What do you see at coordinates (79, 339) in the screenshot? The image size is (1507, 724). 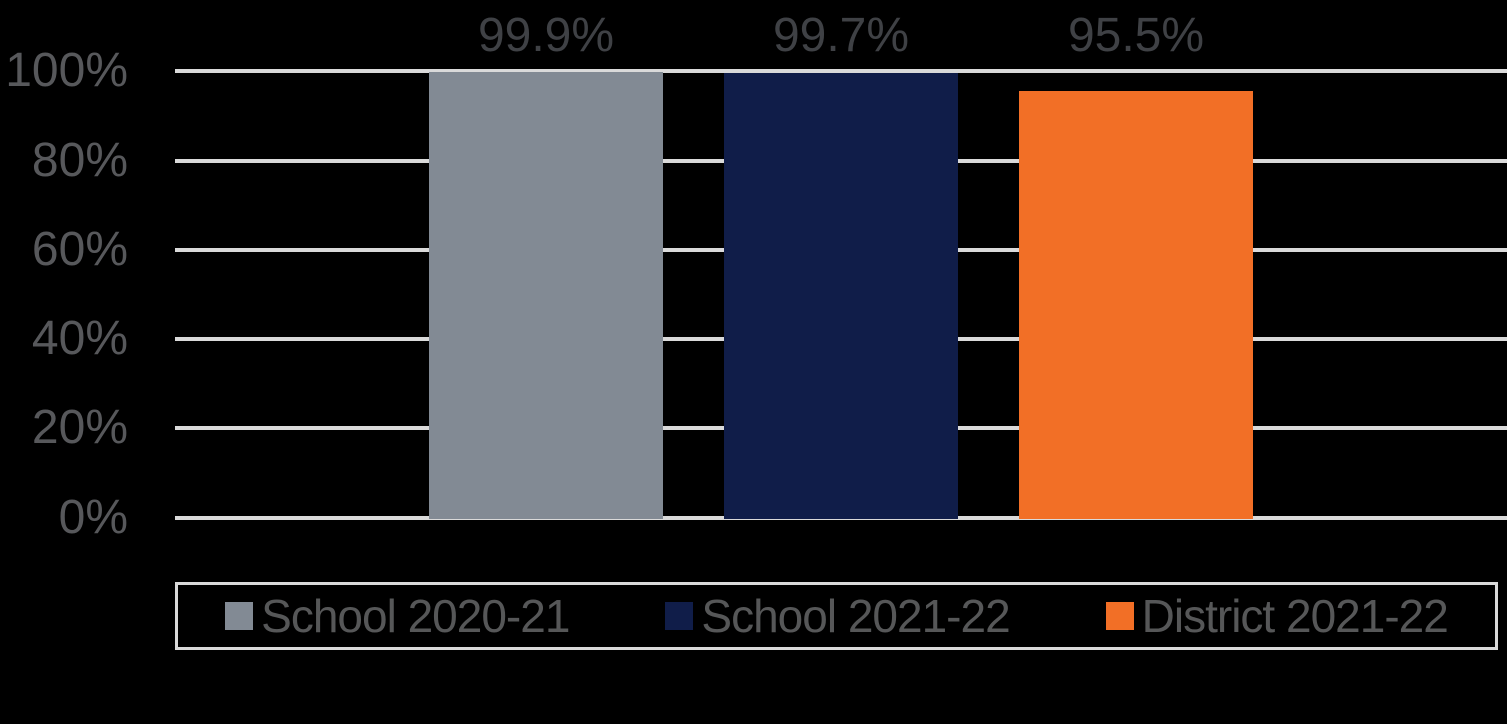 I see `y-tick-label-40pct: 40%` at bounding box center [79, 339].